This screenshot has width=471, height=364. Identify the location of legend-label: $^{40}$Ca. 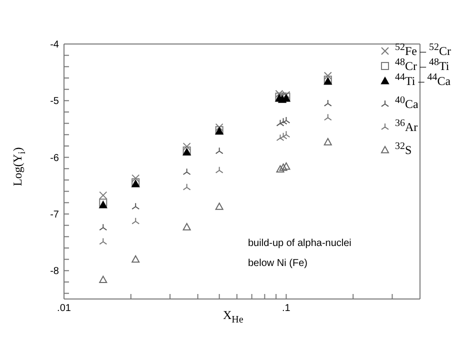
(406, 103).